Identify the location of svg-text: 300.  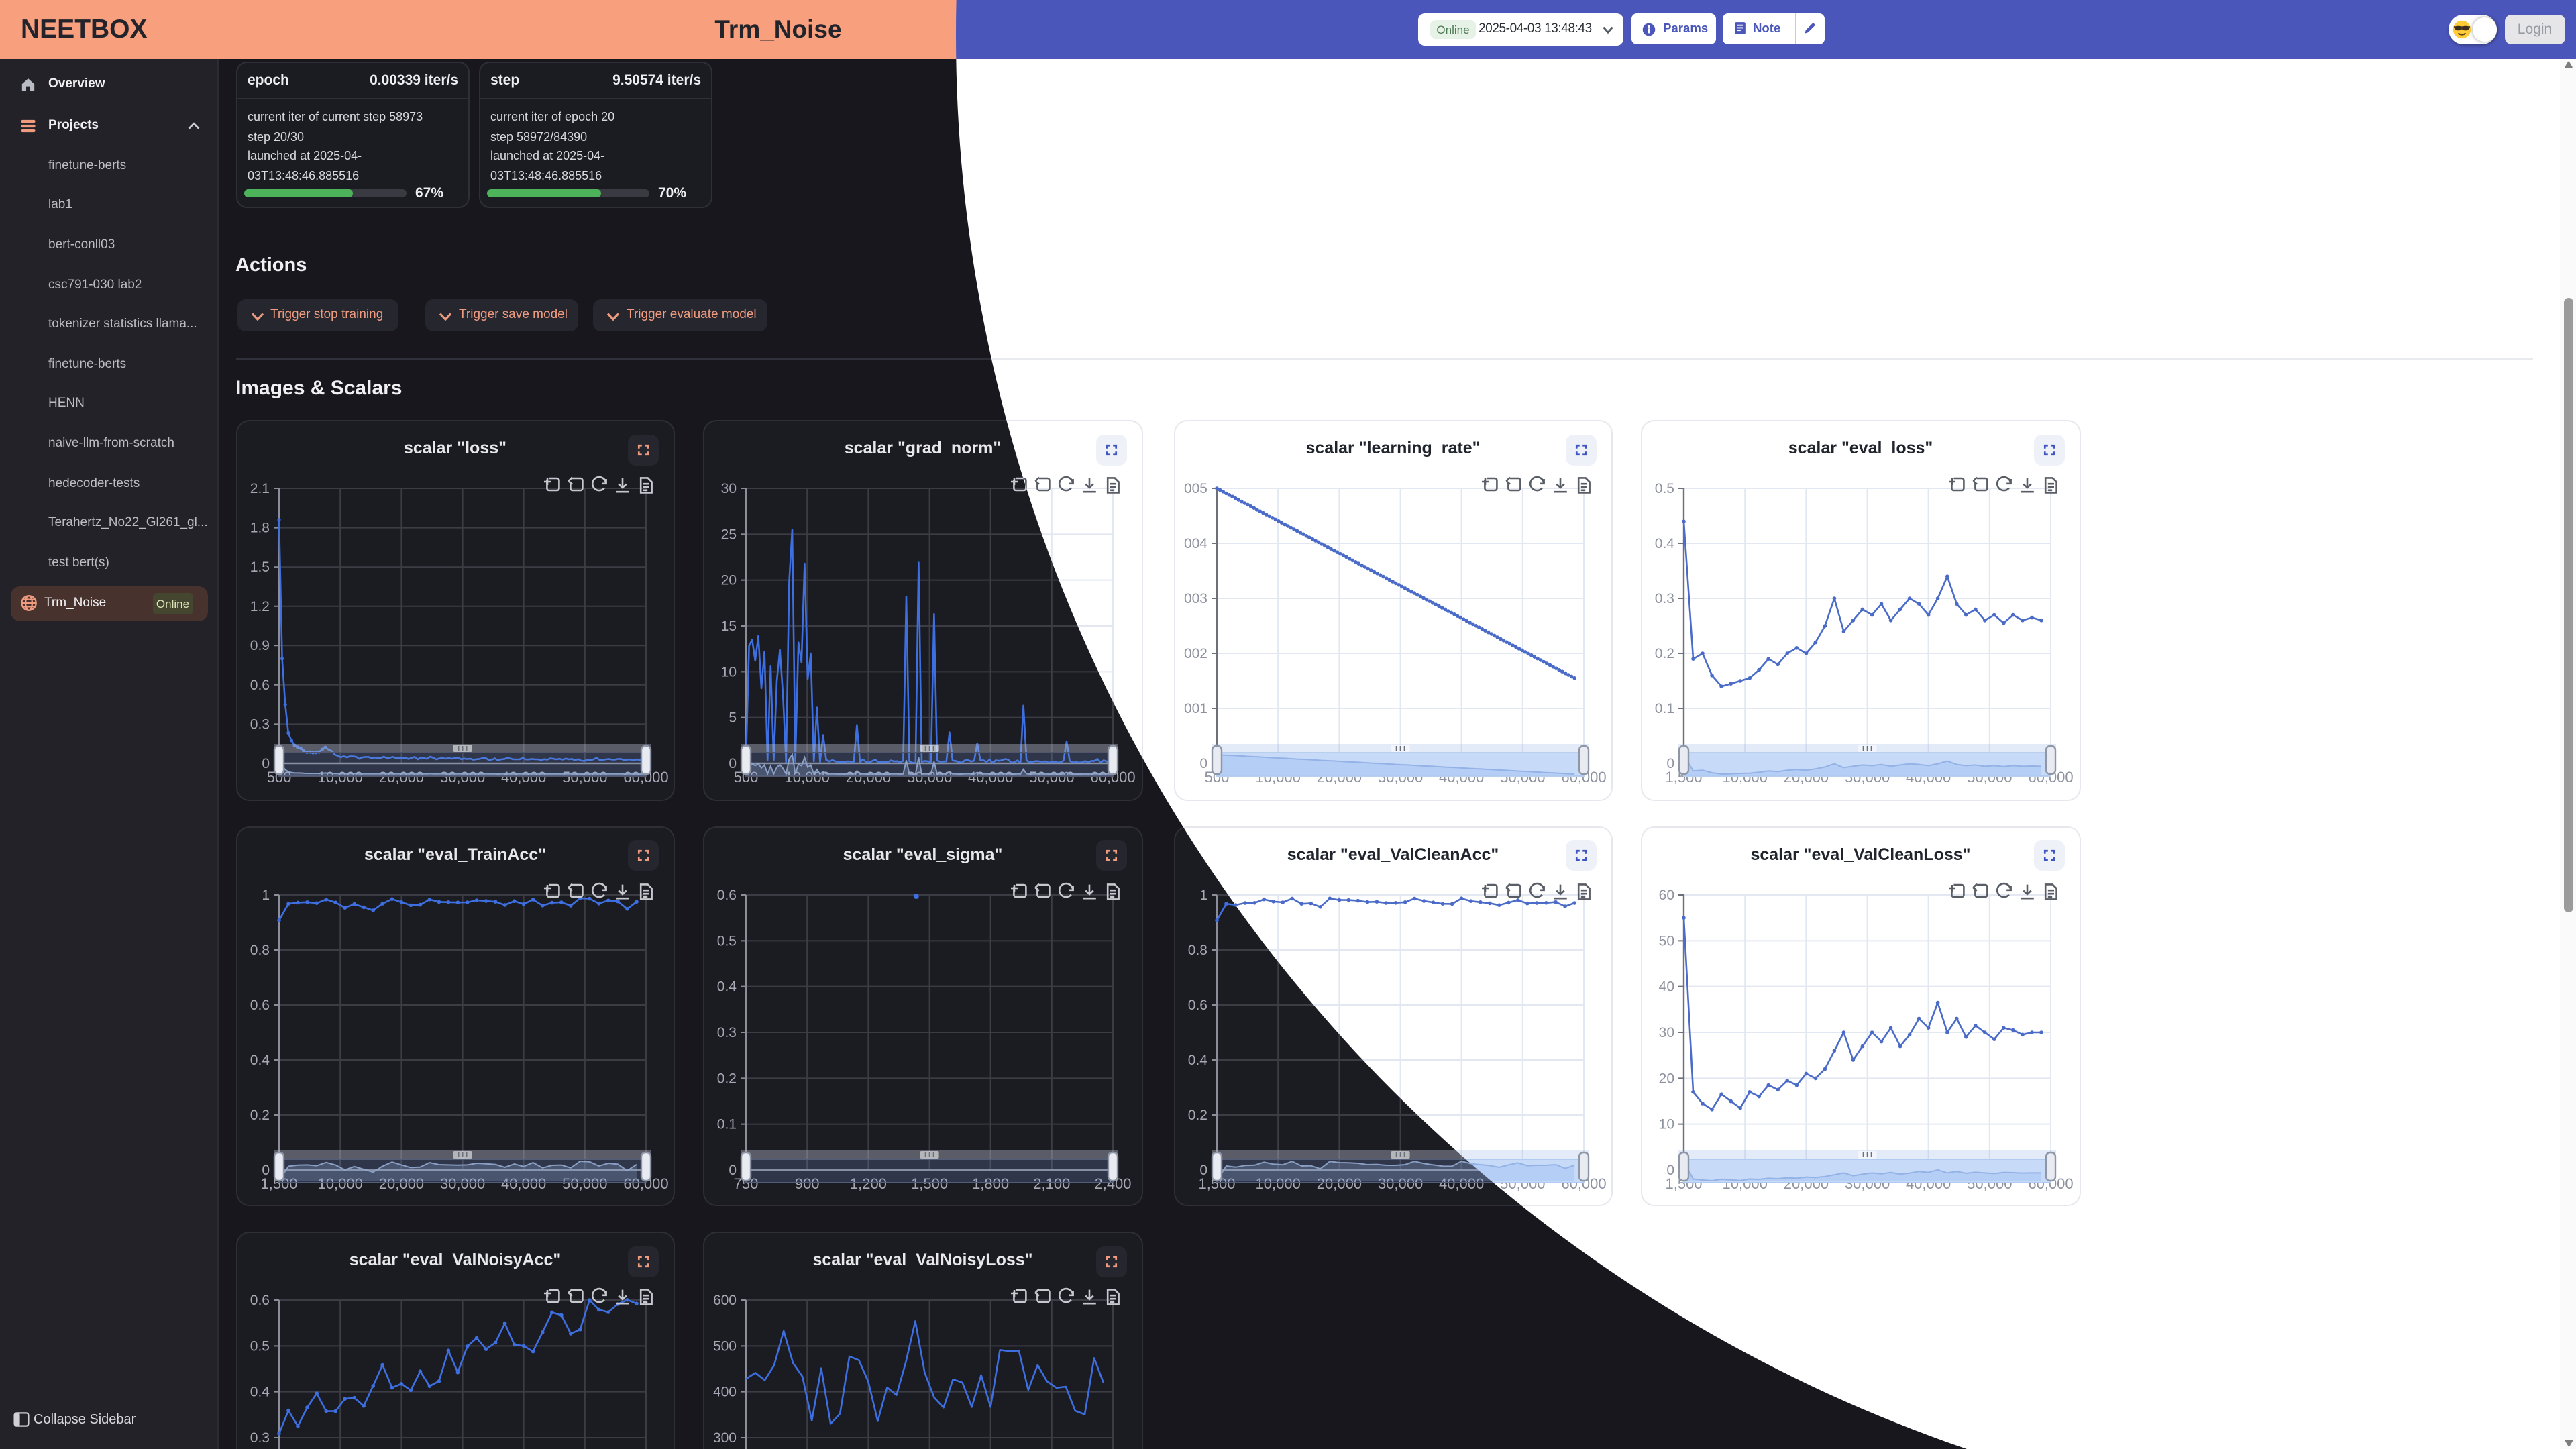
(725, 1438).